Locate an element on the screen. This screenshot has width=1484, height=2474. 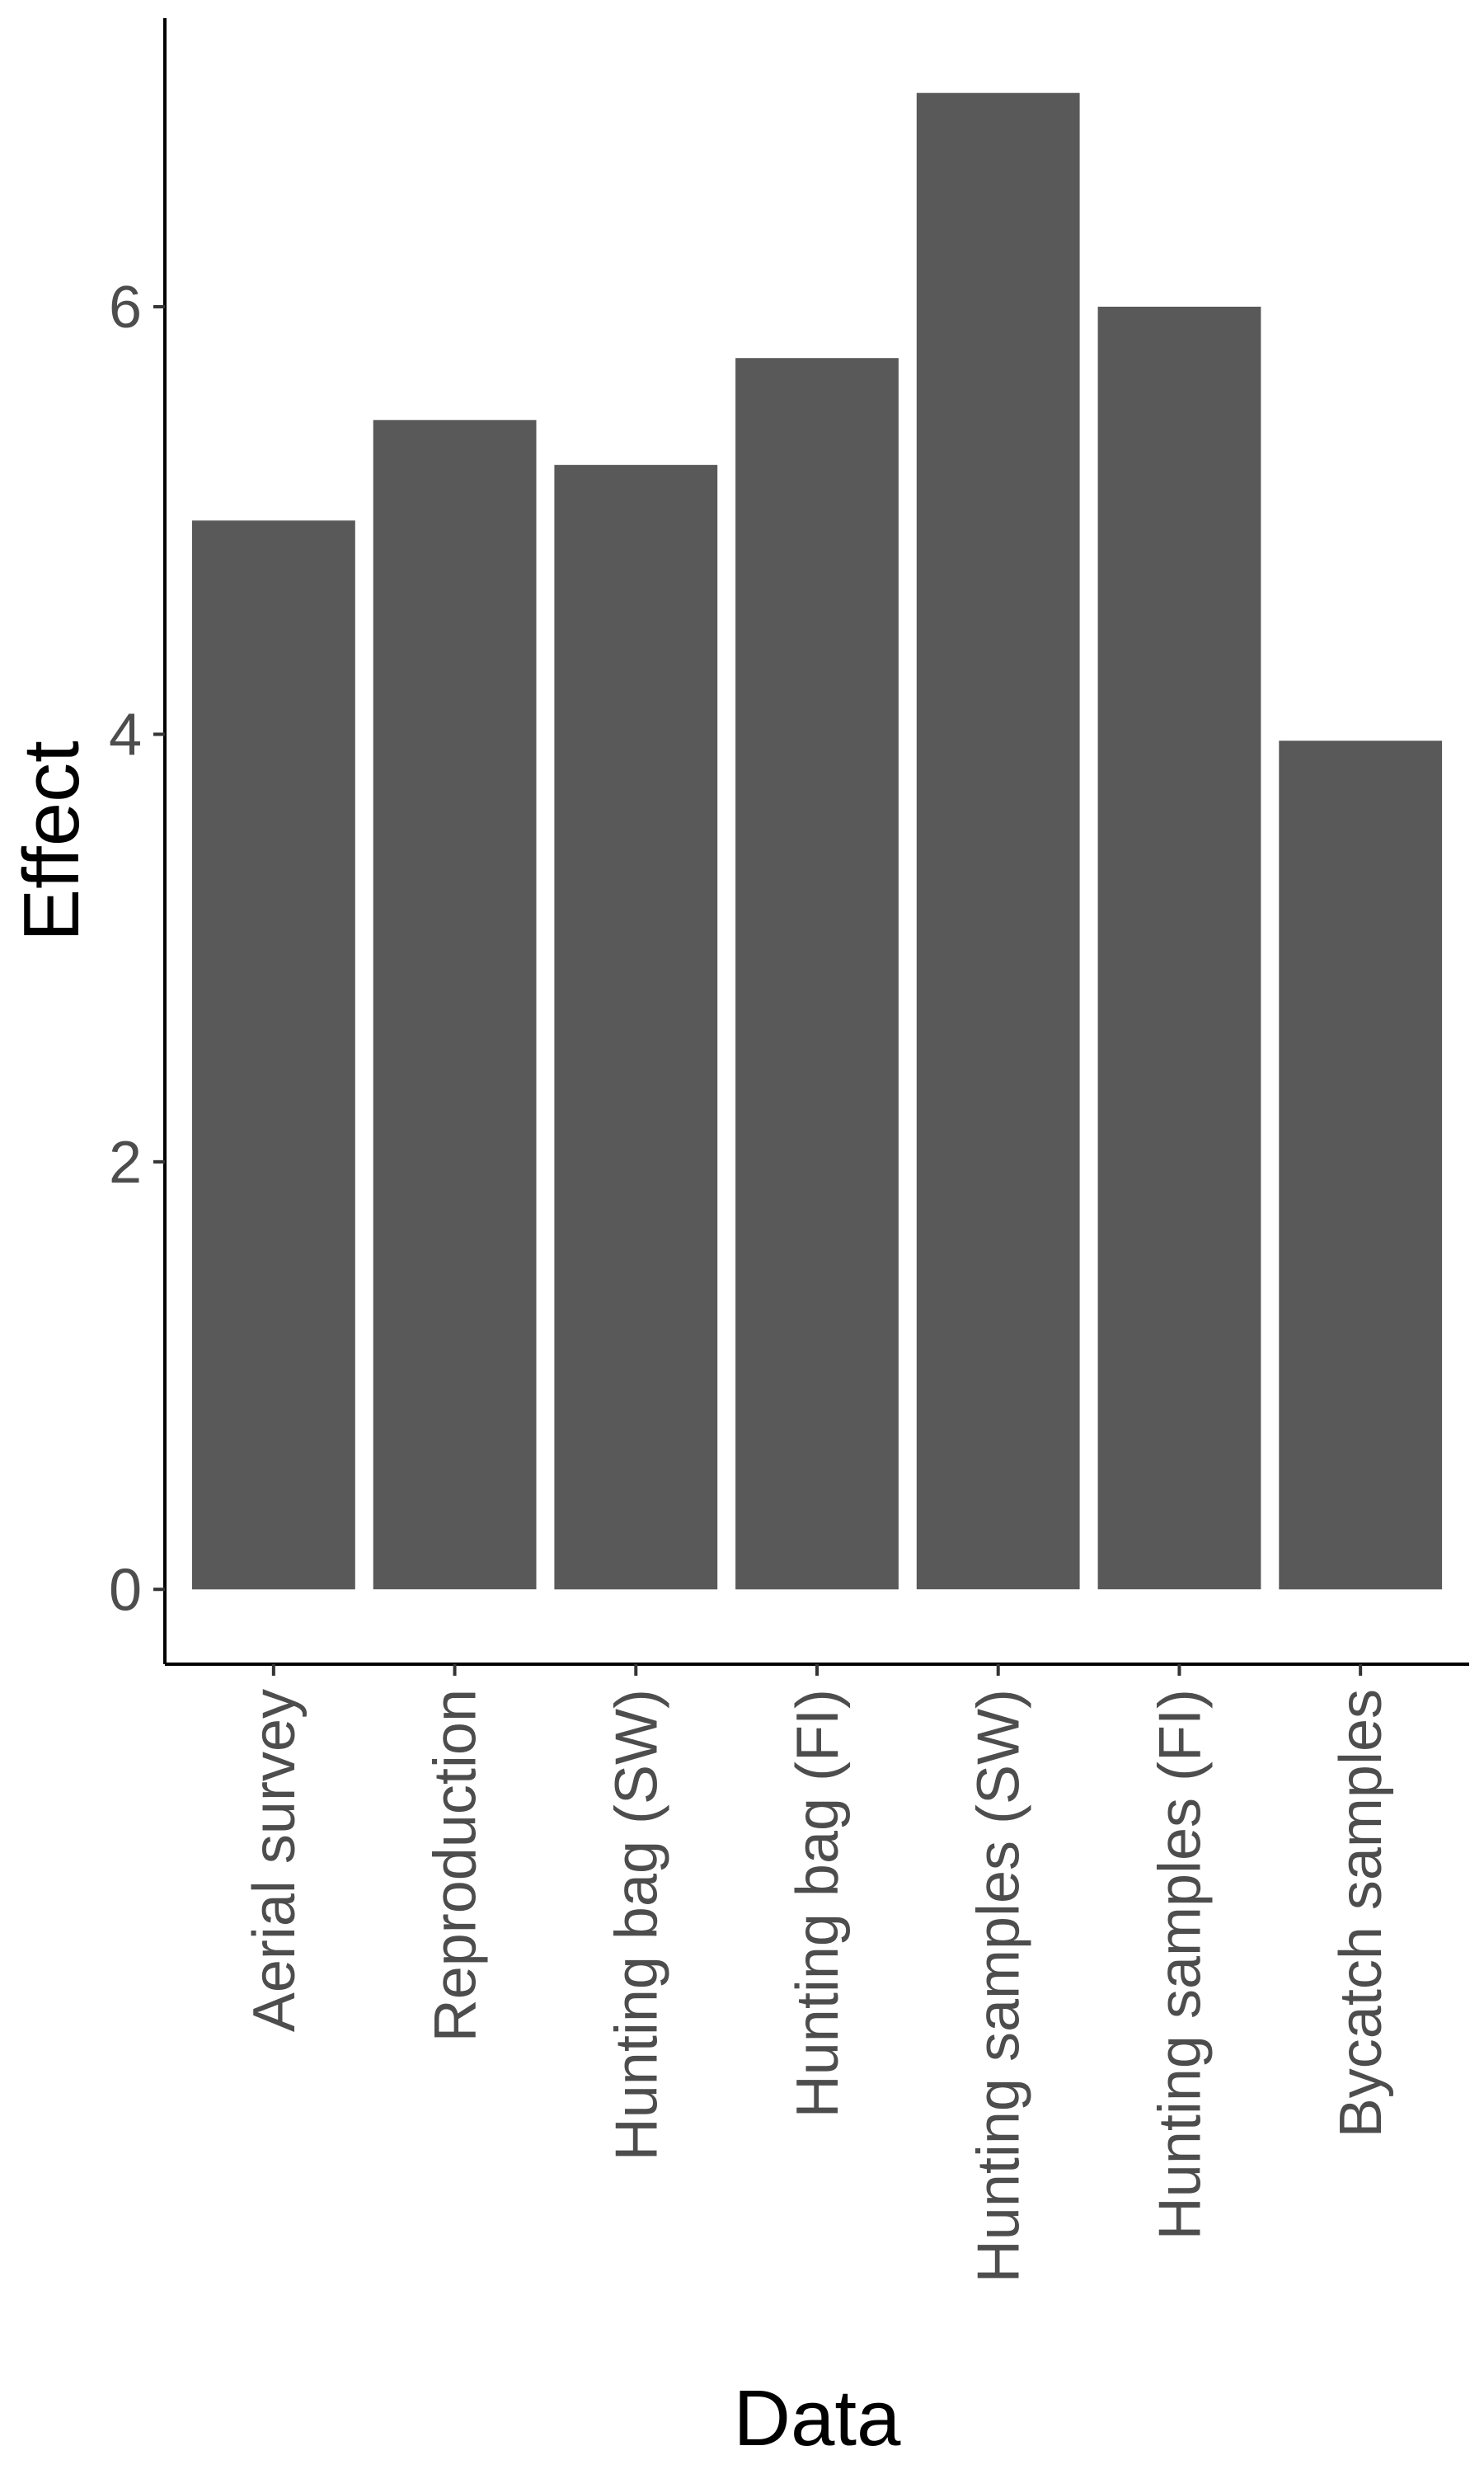
x-axis-title: Data is located at coordinates (817, 2418).